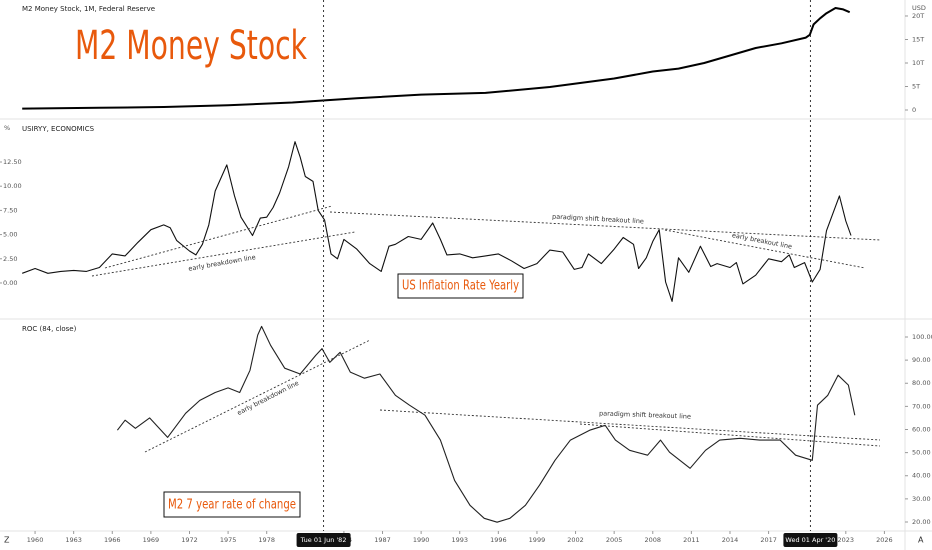 The height and width of the screenshot is (550, 932). What do you see at coordinates (846, 540) in the screenshot?
I see `x-tick-label: 2023` at bounding box center [846, 540].